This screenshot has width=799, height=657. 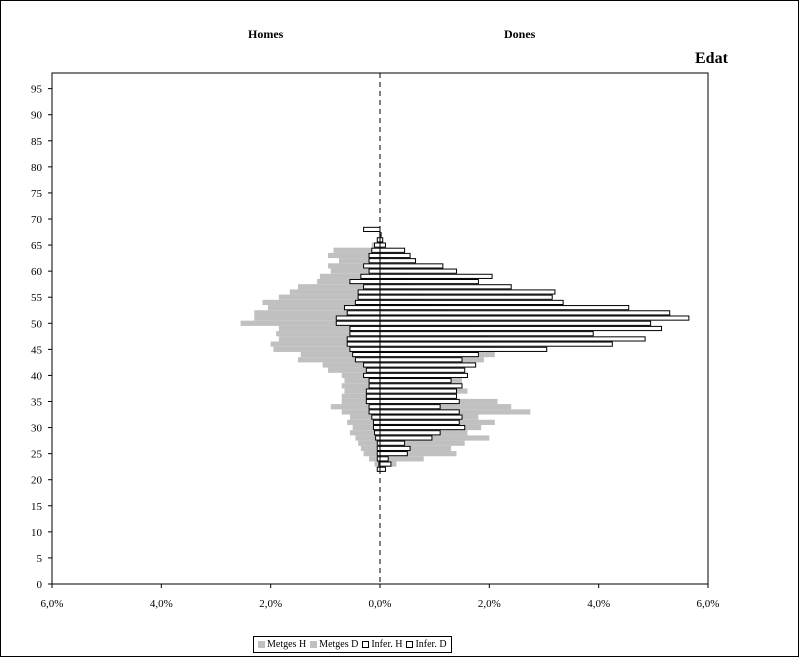 I want to click on y-tick-label: 30, so click(x=37, y=429).